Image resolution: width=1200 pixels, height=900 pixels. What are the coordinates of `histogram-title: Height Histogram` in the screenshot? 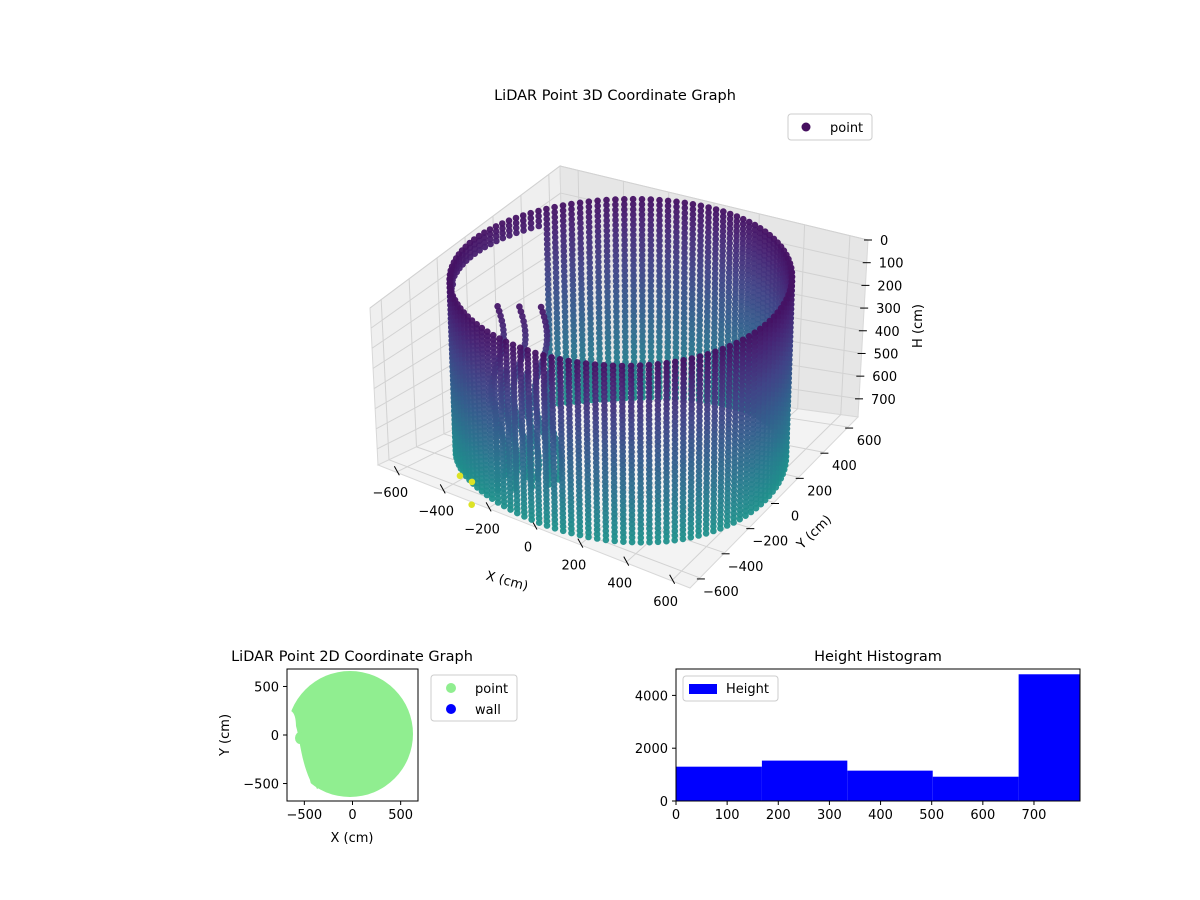 It's located at (878, 657).